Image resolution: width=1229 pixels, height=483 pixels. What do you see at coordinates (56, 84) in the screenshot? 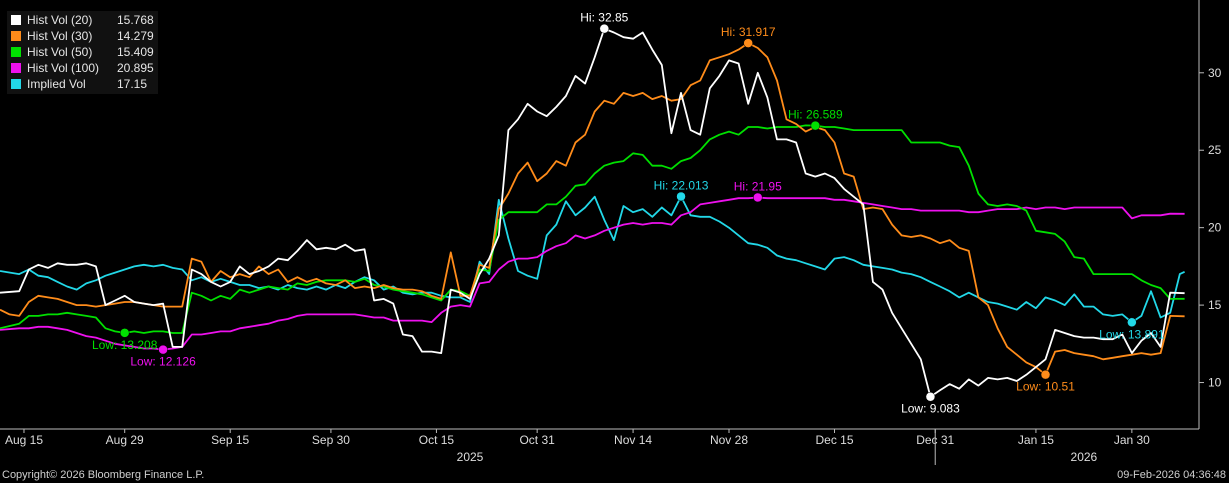
I see `legend-label: Implied Vol` at bounding box center [56, 84].